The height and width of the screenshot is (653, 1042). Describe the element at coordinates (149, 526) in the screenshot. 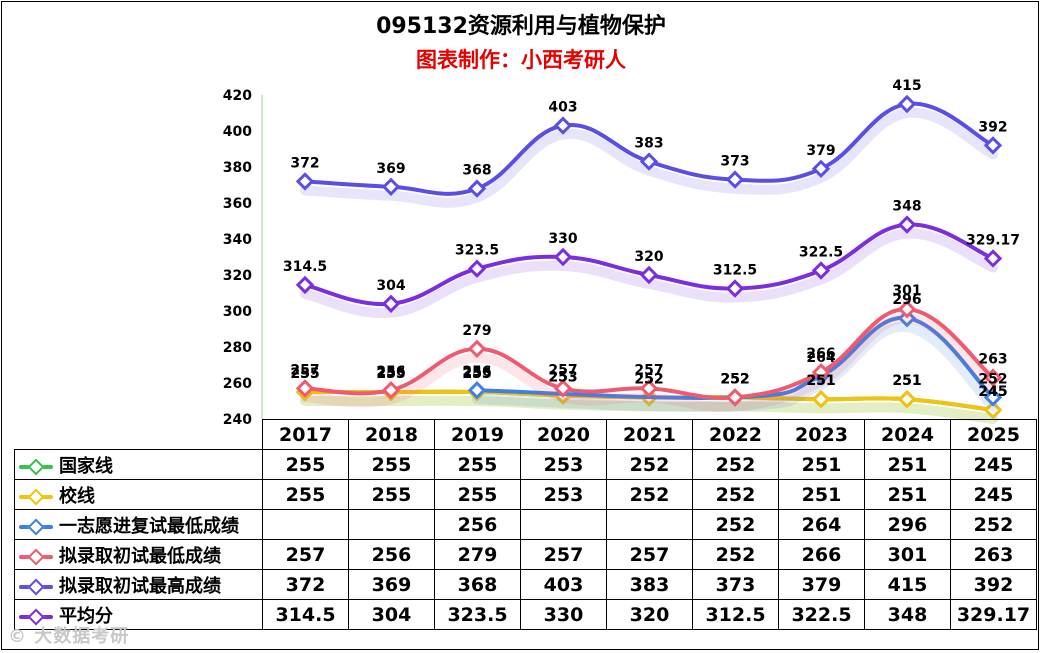

I see `legend-label: 一志愿进复试最低成绩` at that location.